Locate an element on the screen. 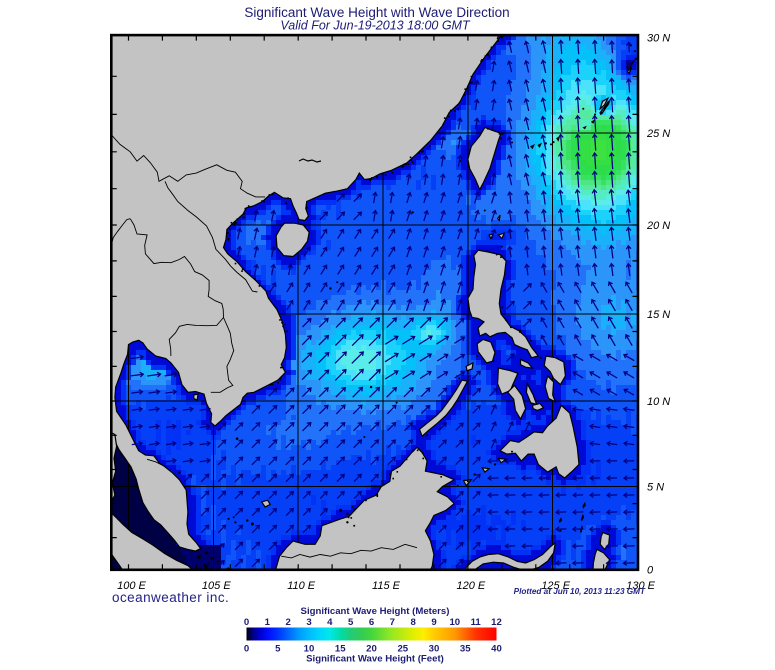 This screenshot has width=775, height=670. svg-text: 5 N is located at coordinates (655, 488).